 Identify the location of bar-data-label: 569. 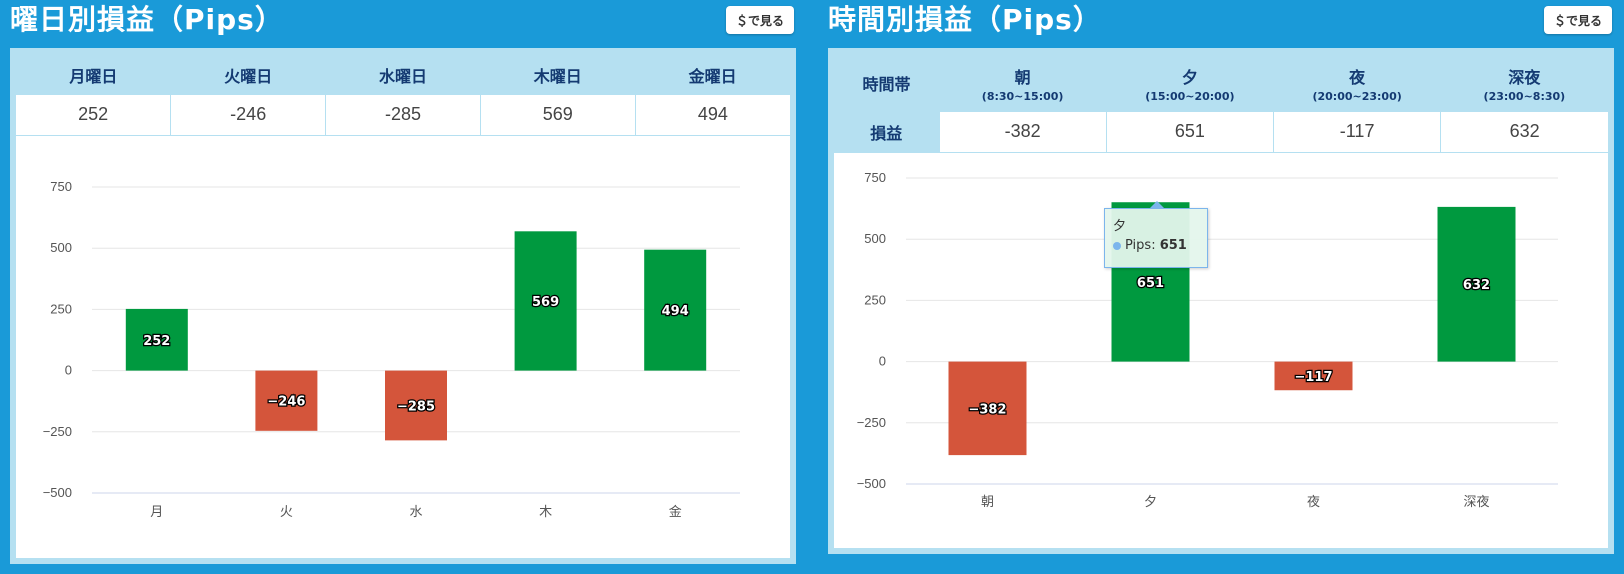
(545, 302).